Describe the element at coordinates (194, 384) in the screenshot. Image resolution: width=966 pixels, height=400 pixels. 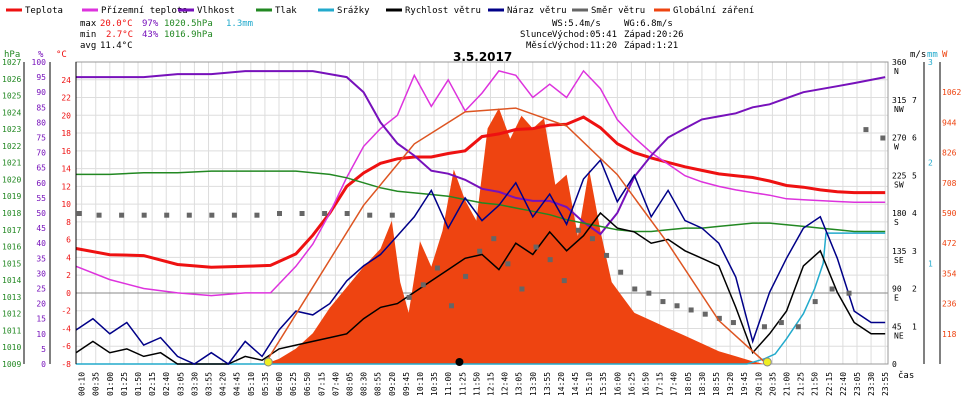
I see `x-tick-label: 03:30` at that location.